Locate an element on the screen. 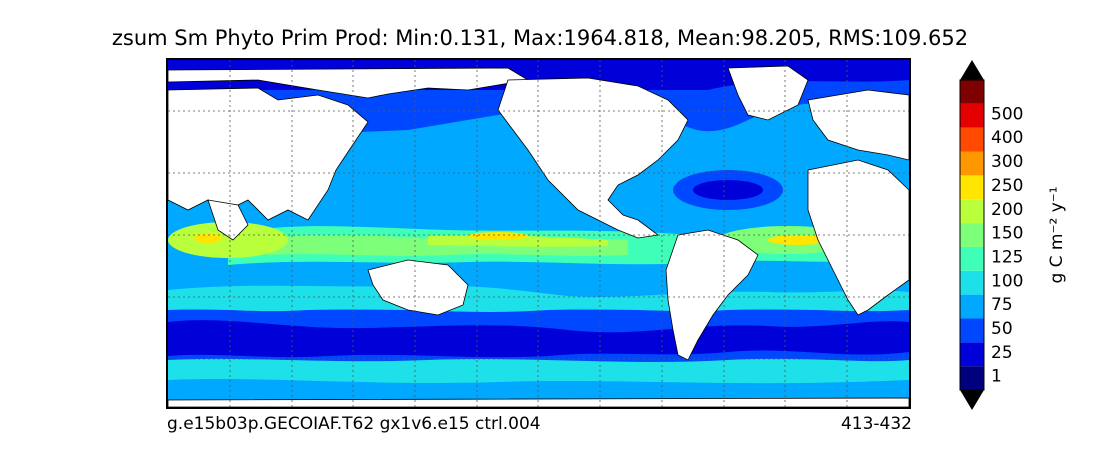 This screenshot has height=464, width=1100. equatorial-atlantic-core is located at coordinates (798, 240).